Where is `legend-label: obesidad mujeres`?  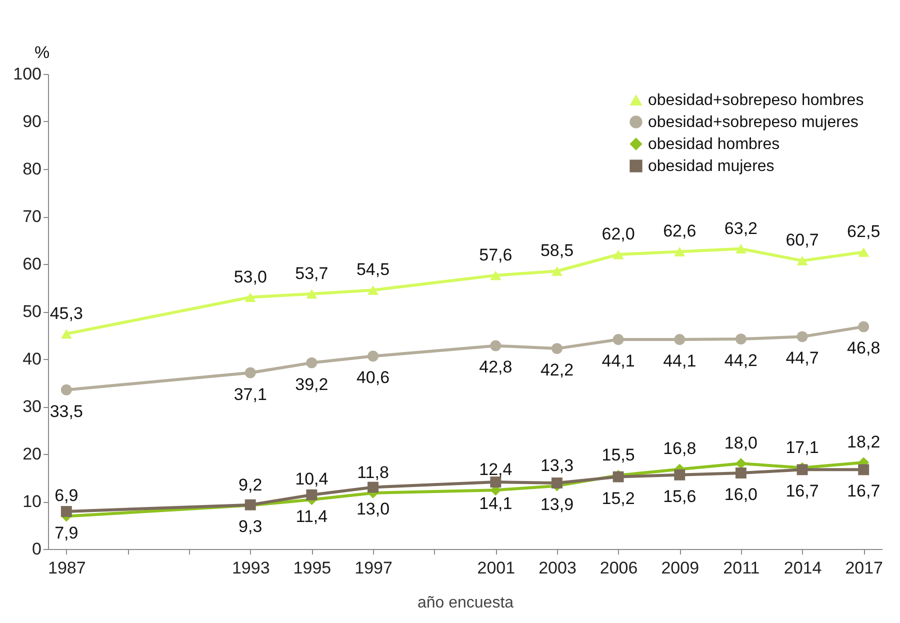
legend-label: obesidad mujeres is located at coordinates (711, 166).